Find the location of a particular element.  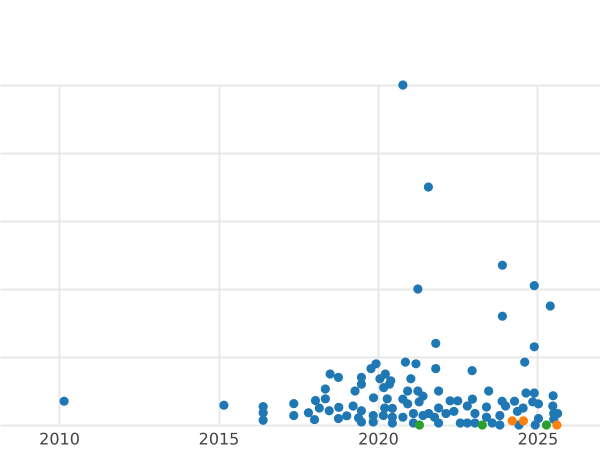

x-tick-label: 2025 is located at coordinates (538, 439).